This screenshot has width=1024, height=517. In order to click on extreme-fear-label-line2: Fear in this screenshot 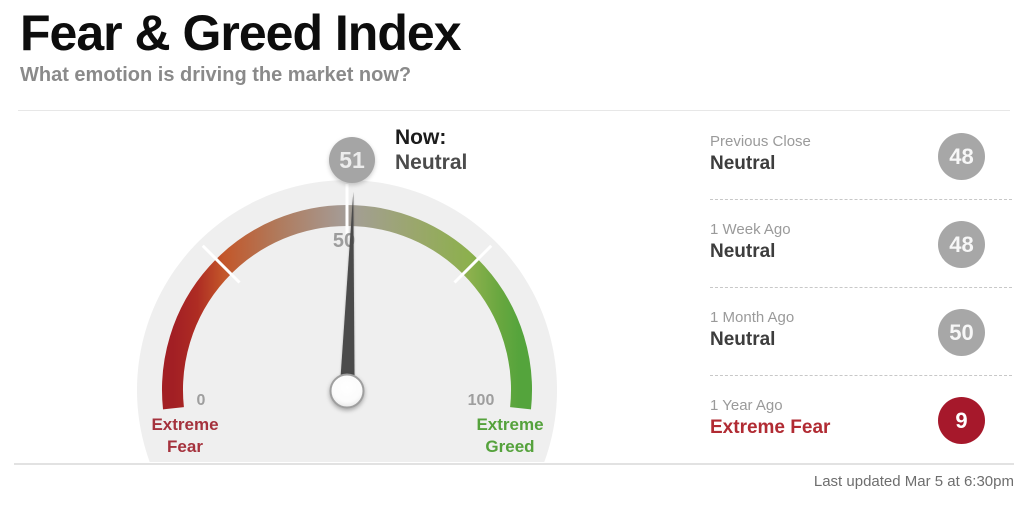, I will do `click(185, 446)`.